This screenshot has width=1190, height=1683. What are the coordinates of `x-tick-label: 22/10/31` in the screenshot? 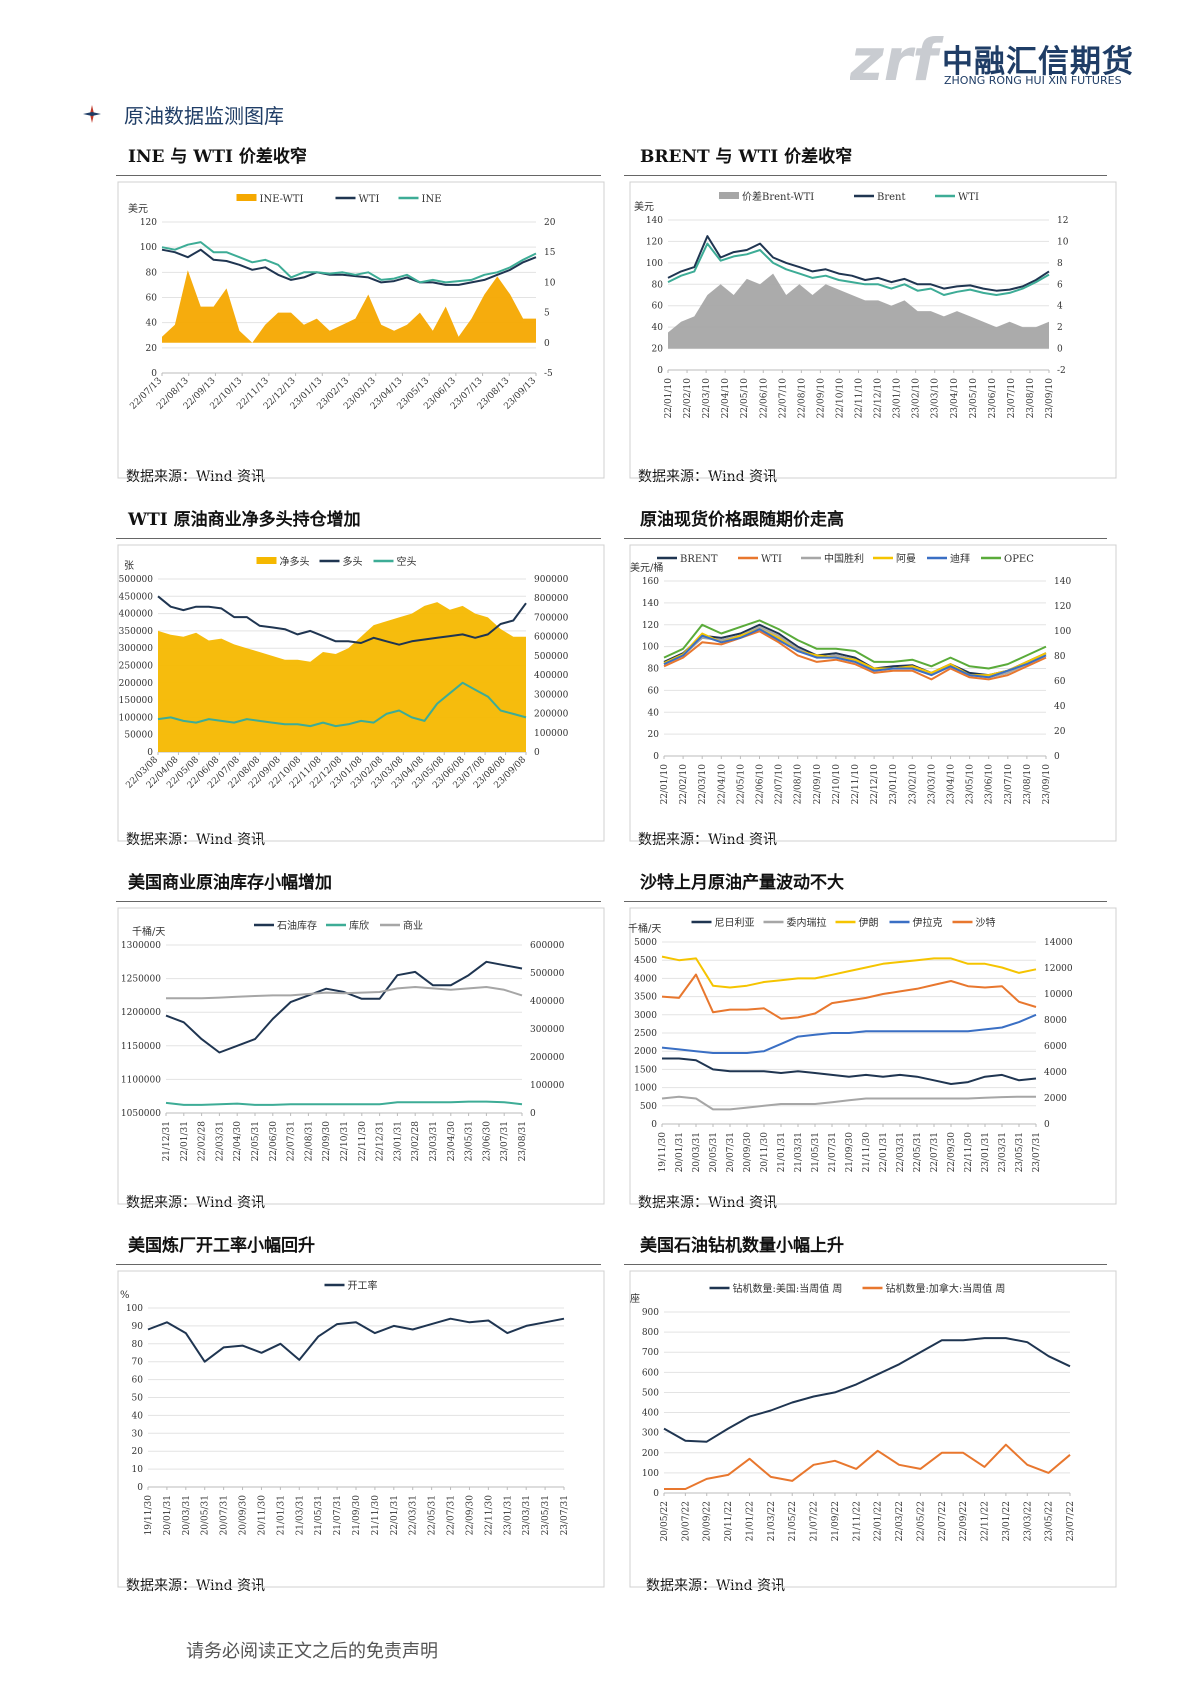 It's located at (345, 1141).